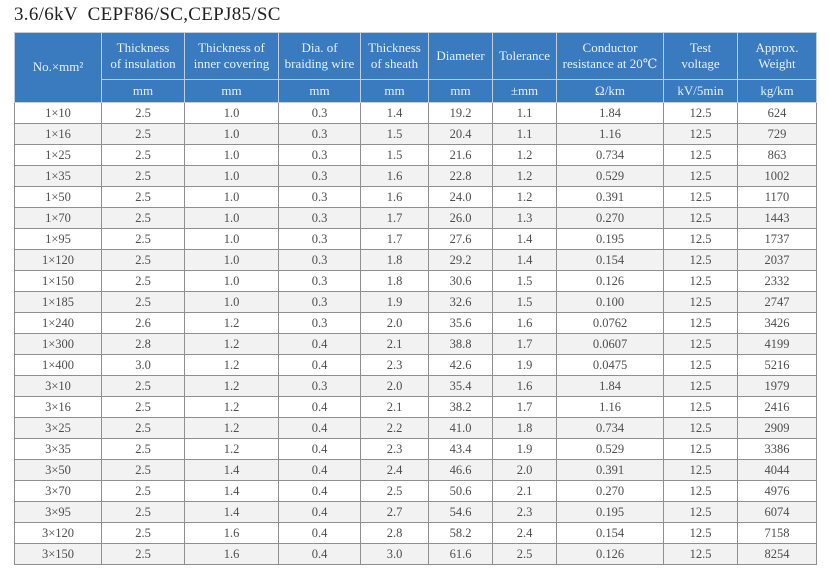 The width and height of the screenshot is (830, 575). Describe the element at coordinates (777, 344) in the screenshot. I see `cell-approx-weight: 4199` at that location.